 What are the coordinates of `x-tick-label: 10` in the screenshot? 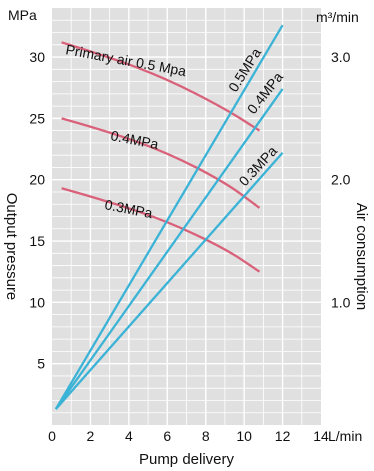 It's located at (244, 436).